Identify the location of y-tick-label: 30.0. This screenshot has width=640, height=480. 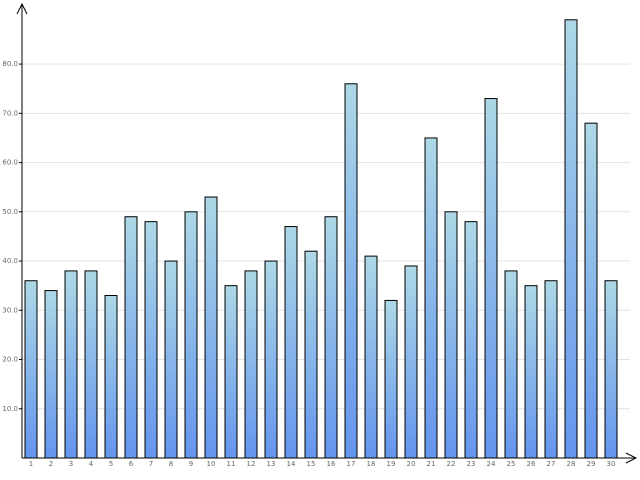
(10, 310).